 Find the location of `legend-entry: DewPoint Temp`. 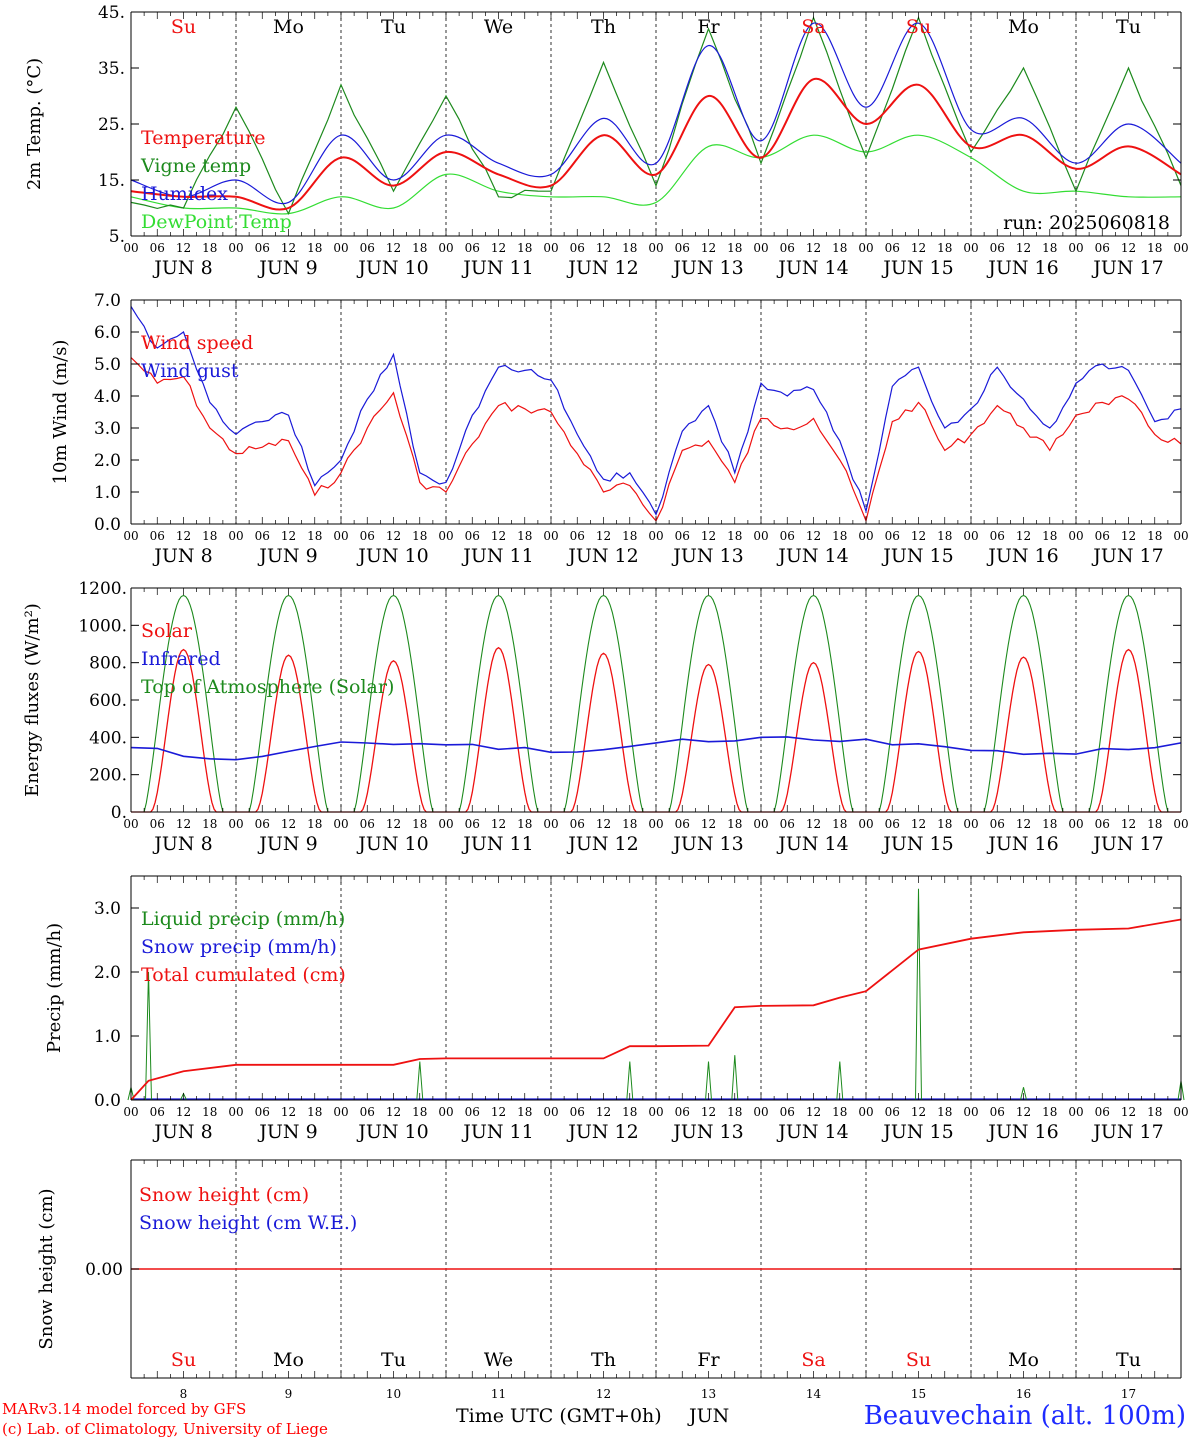

legend-entry: DewPoint Temp is located at coordinates (216, 222).